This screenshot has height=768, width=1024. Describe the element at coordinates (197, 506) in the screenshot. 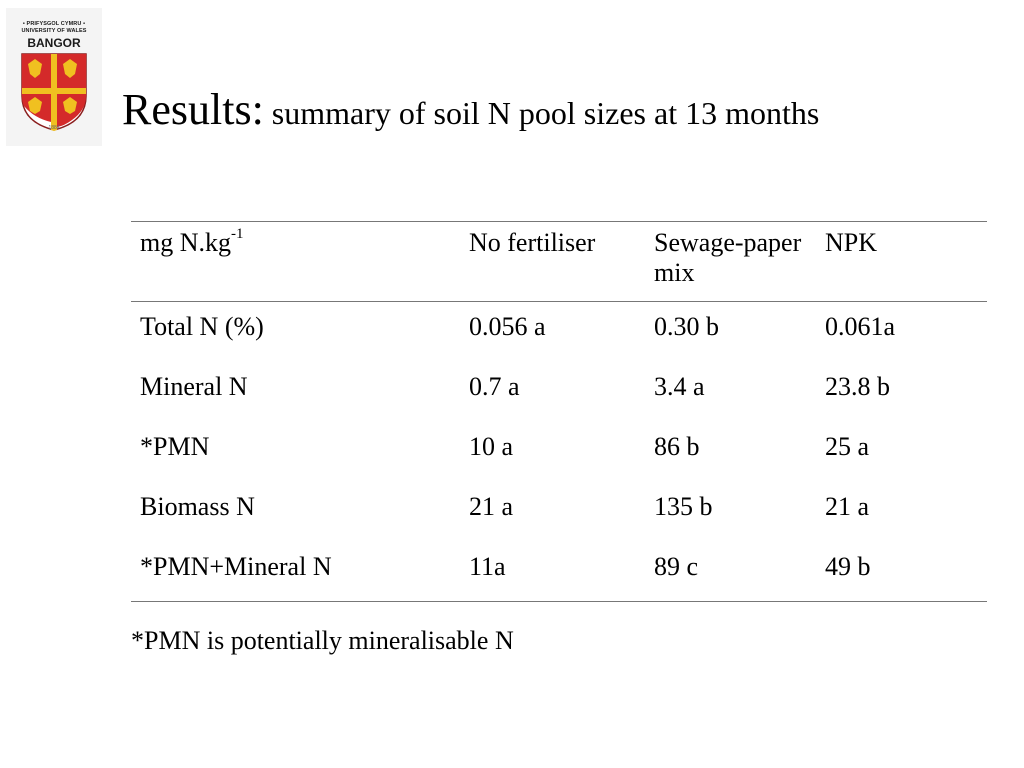

I see `row-label: Biomass N` at that location.